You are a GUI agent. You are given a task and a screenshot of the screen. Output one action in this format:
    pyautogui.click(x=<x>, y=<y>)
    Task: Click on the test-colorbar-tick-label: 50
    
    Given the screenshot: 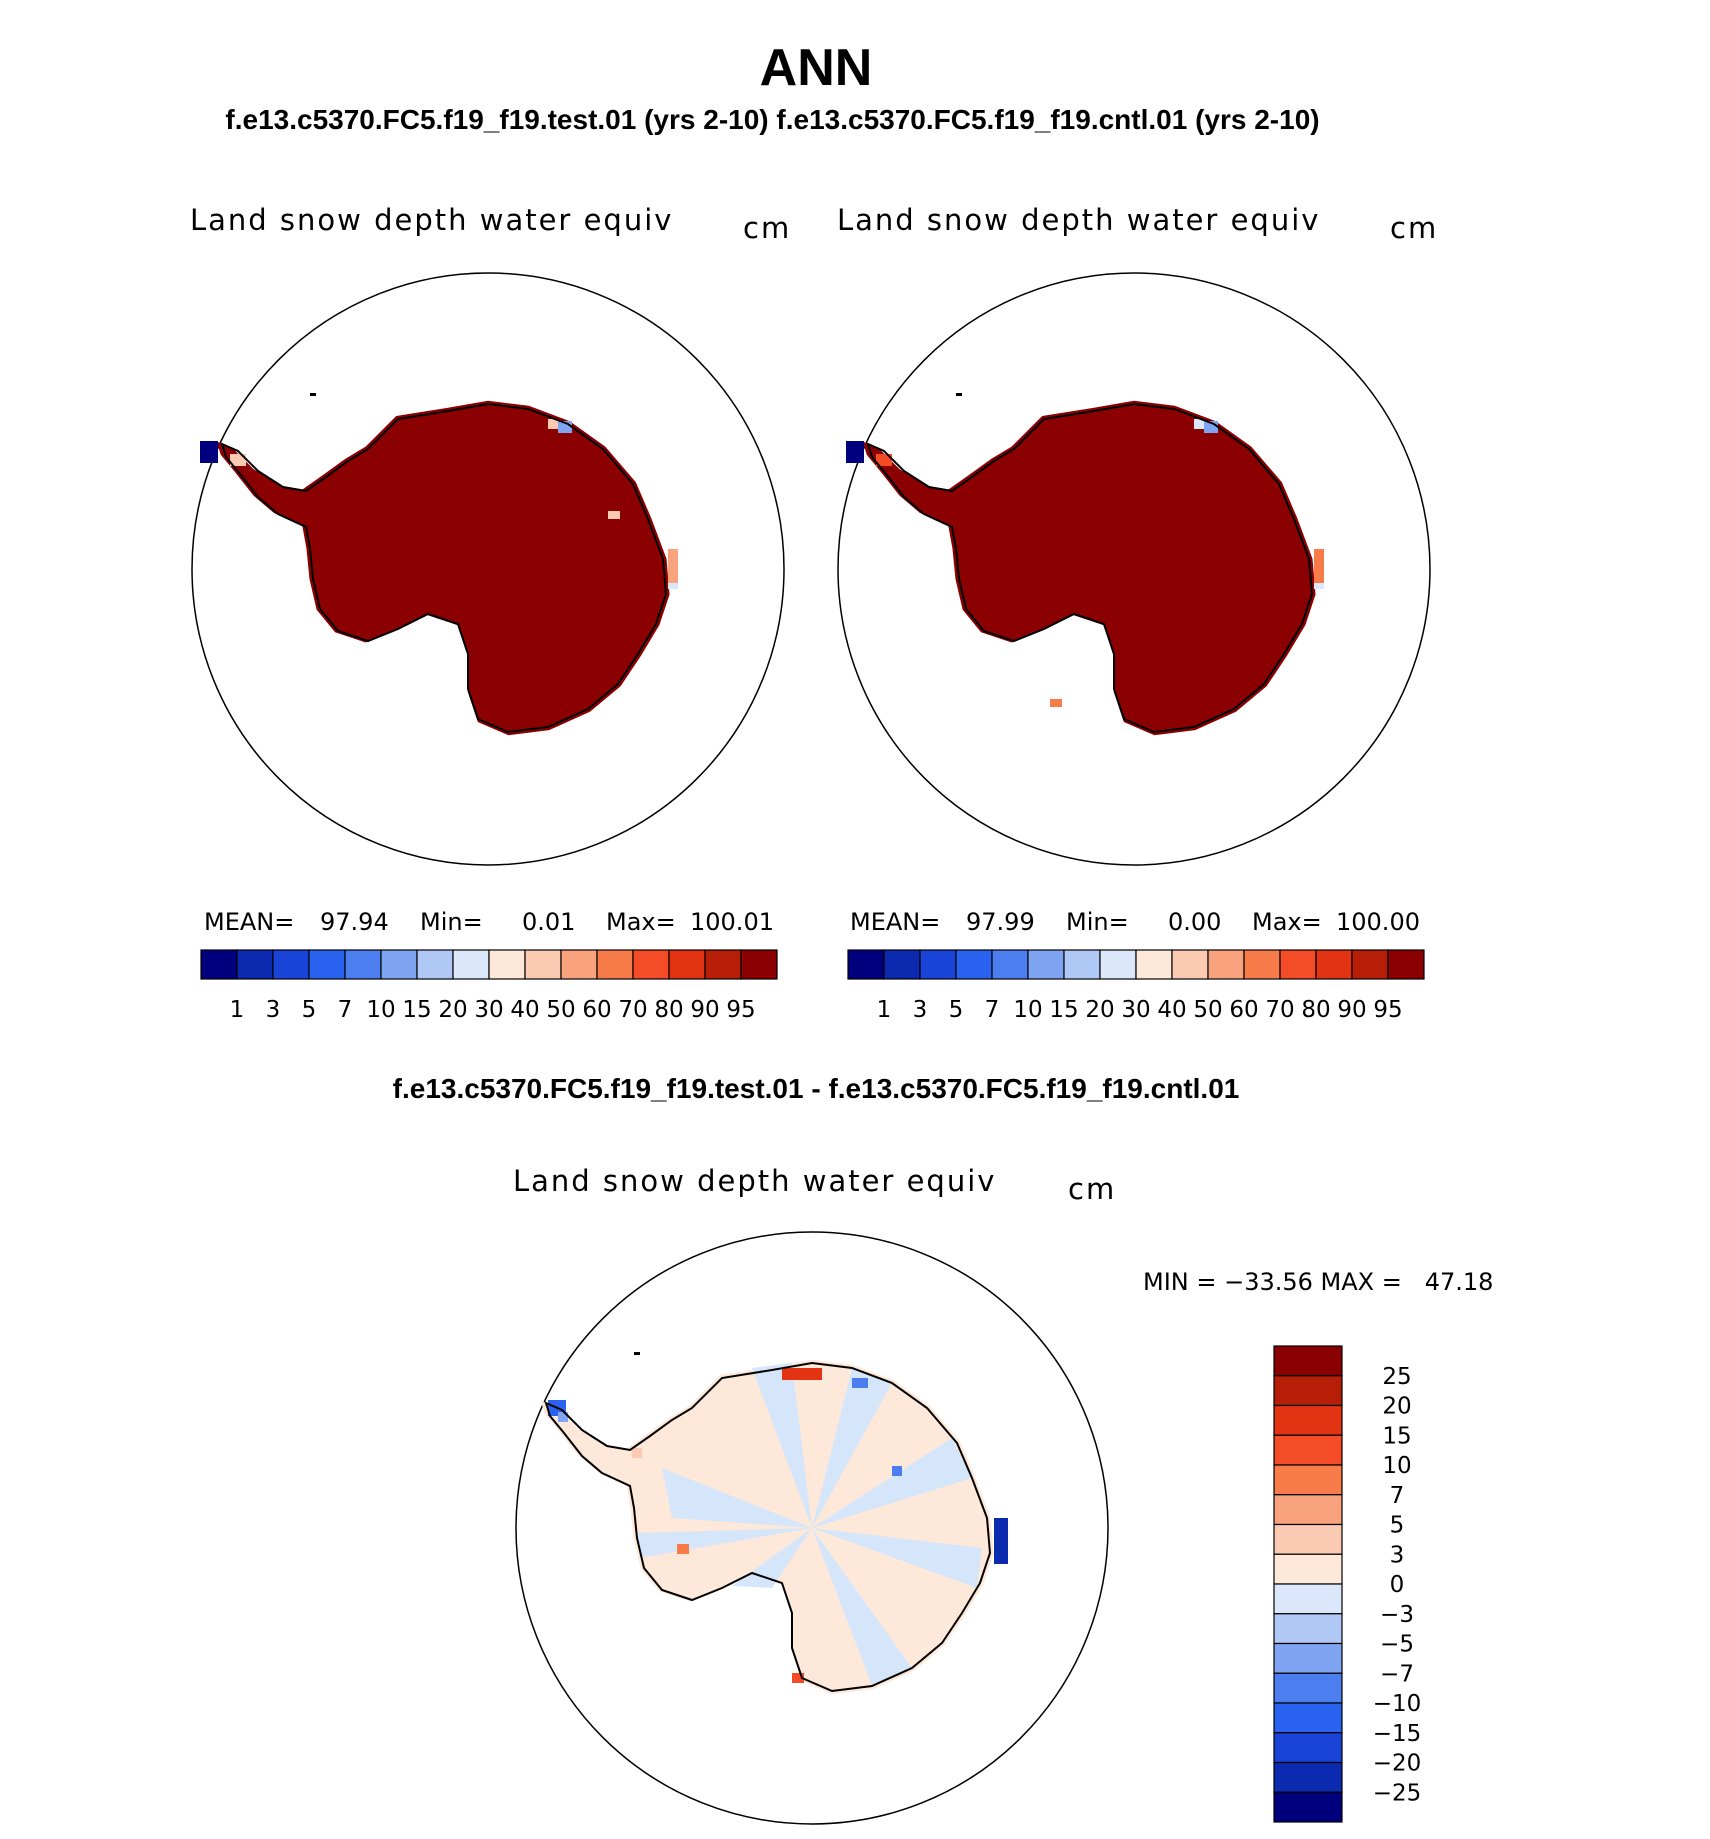 What is the action you would take?
    pyautogui.click(x=560, y=1010)
    